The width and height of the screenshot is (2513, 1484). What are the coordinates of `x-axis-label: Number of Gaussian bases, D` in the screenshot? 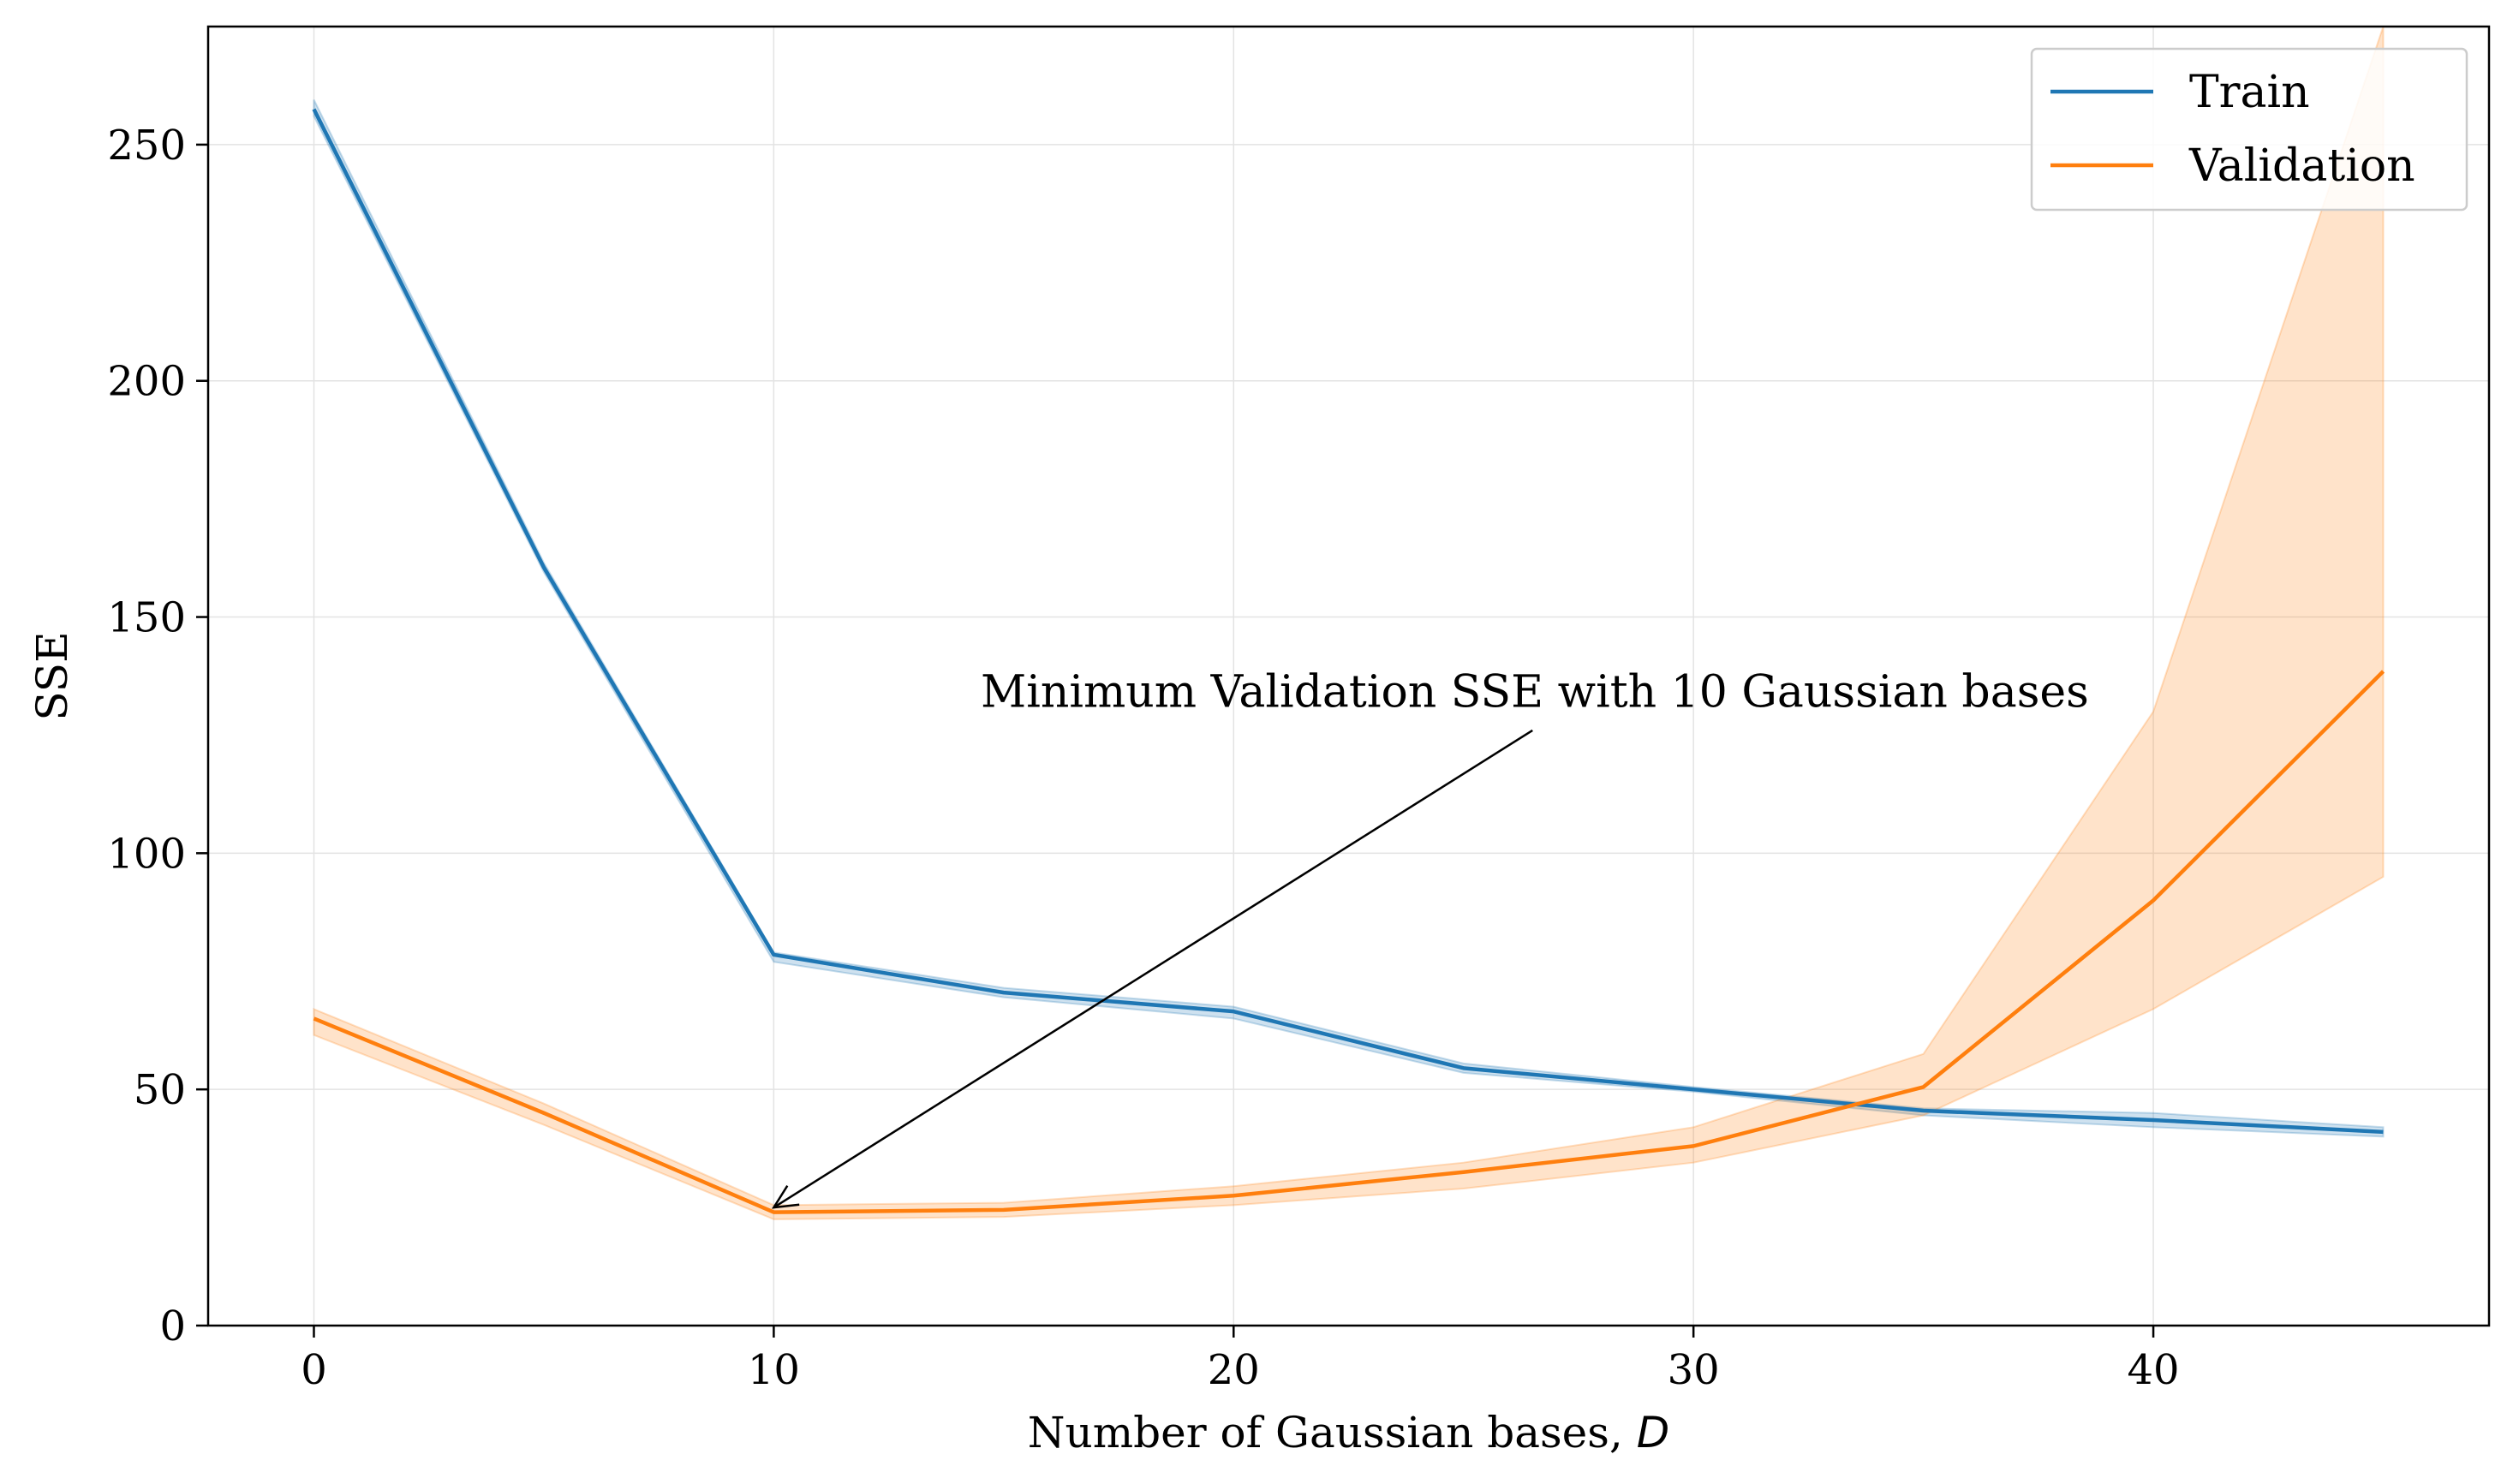 It's located at (1348, 1433).